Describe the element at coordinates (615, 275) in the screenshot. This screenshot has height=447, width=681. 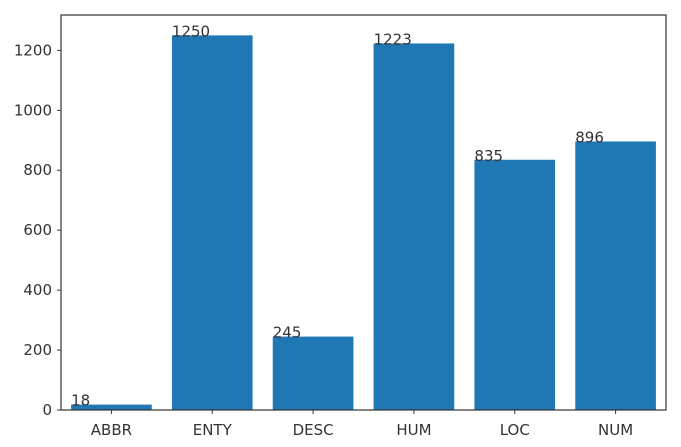
I see `bar-num` at that location.